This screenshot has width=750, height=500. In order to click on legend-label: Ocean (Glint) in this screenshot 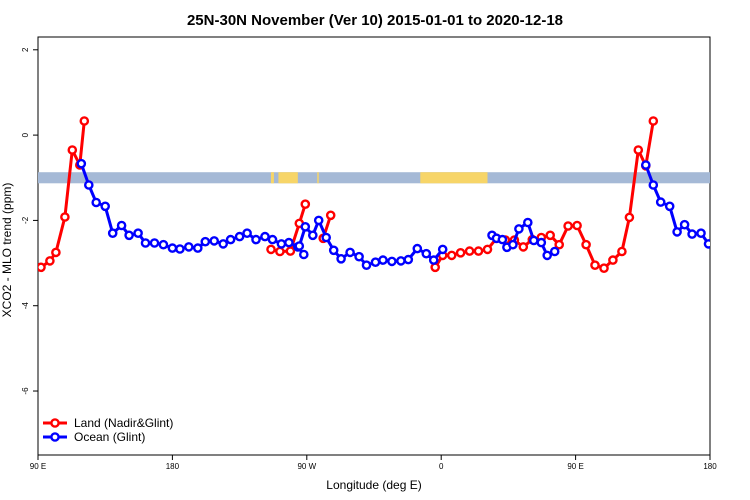, I will do `click(109, 437)`.